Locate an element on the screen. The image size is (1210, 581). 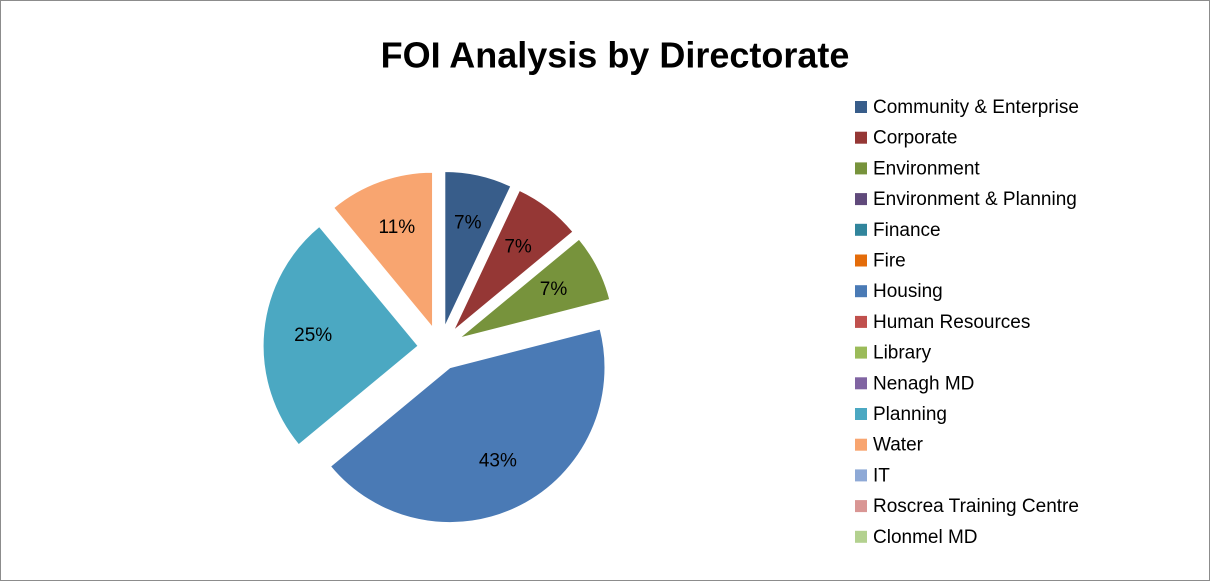
legend-label: Finance is located at coordinates (907, 230).